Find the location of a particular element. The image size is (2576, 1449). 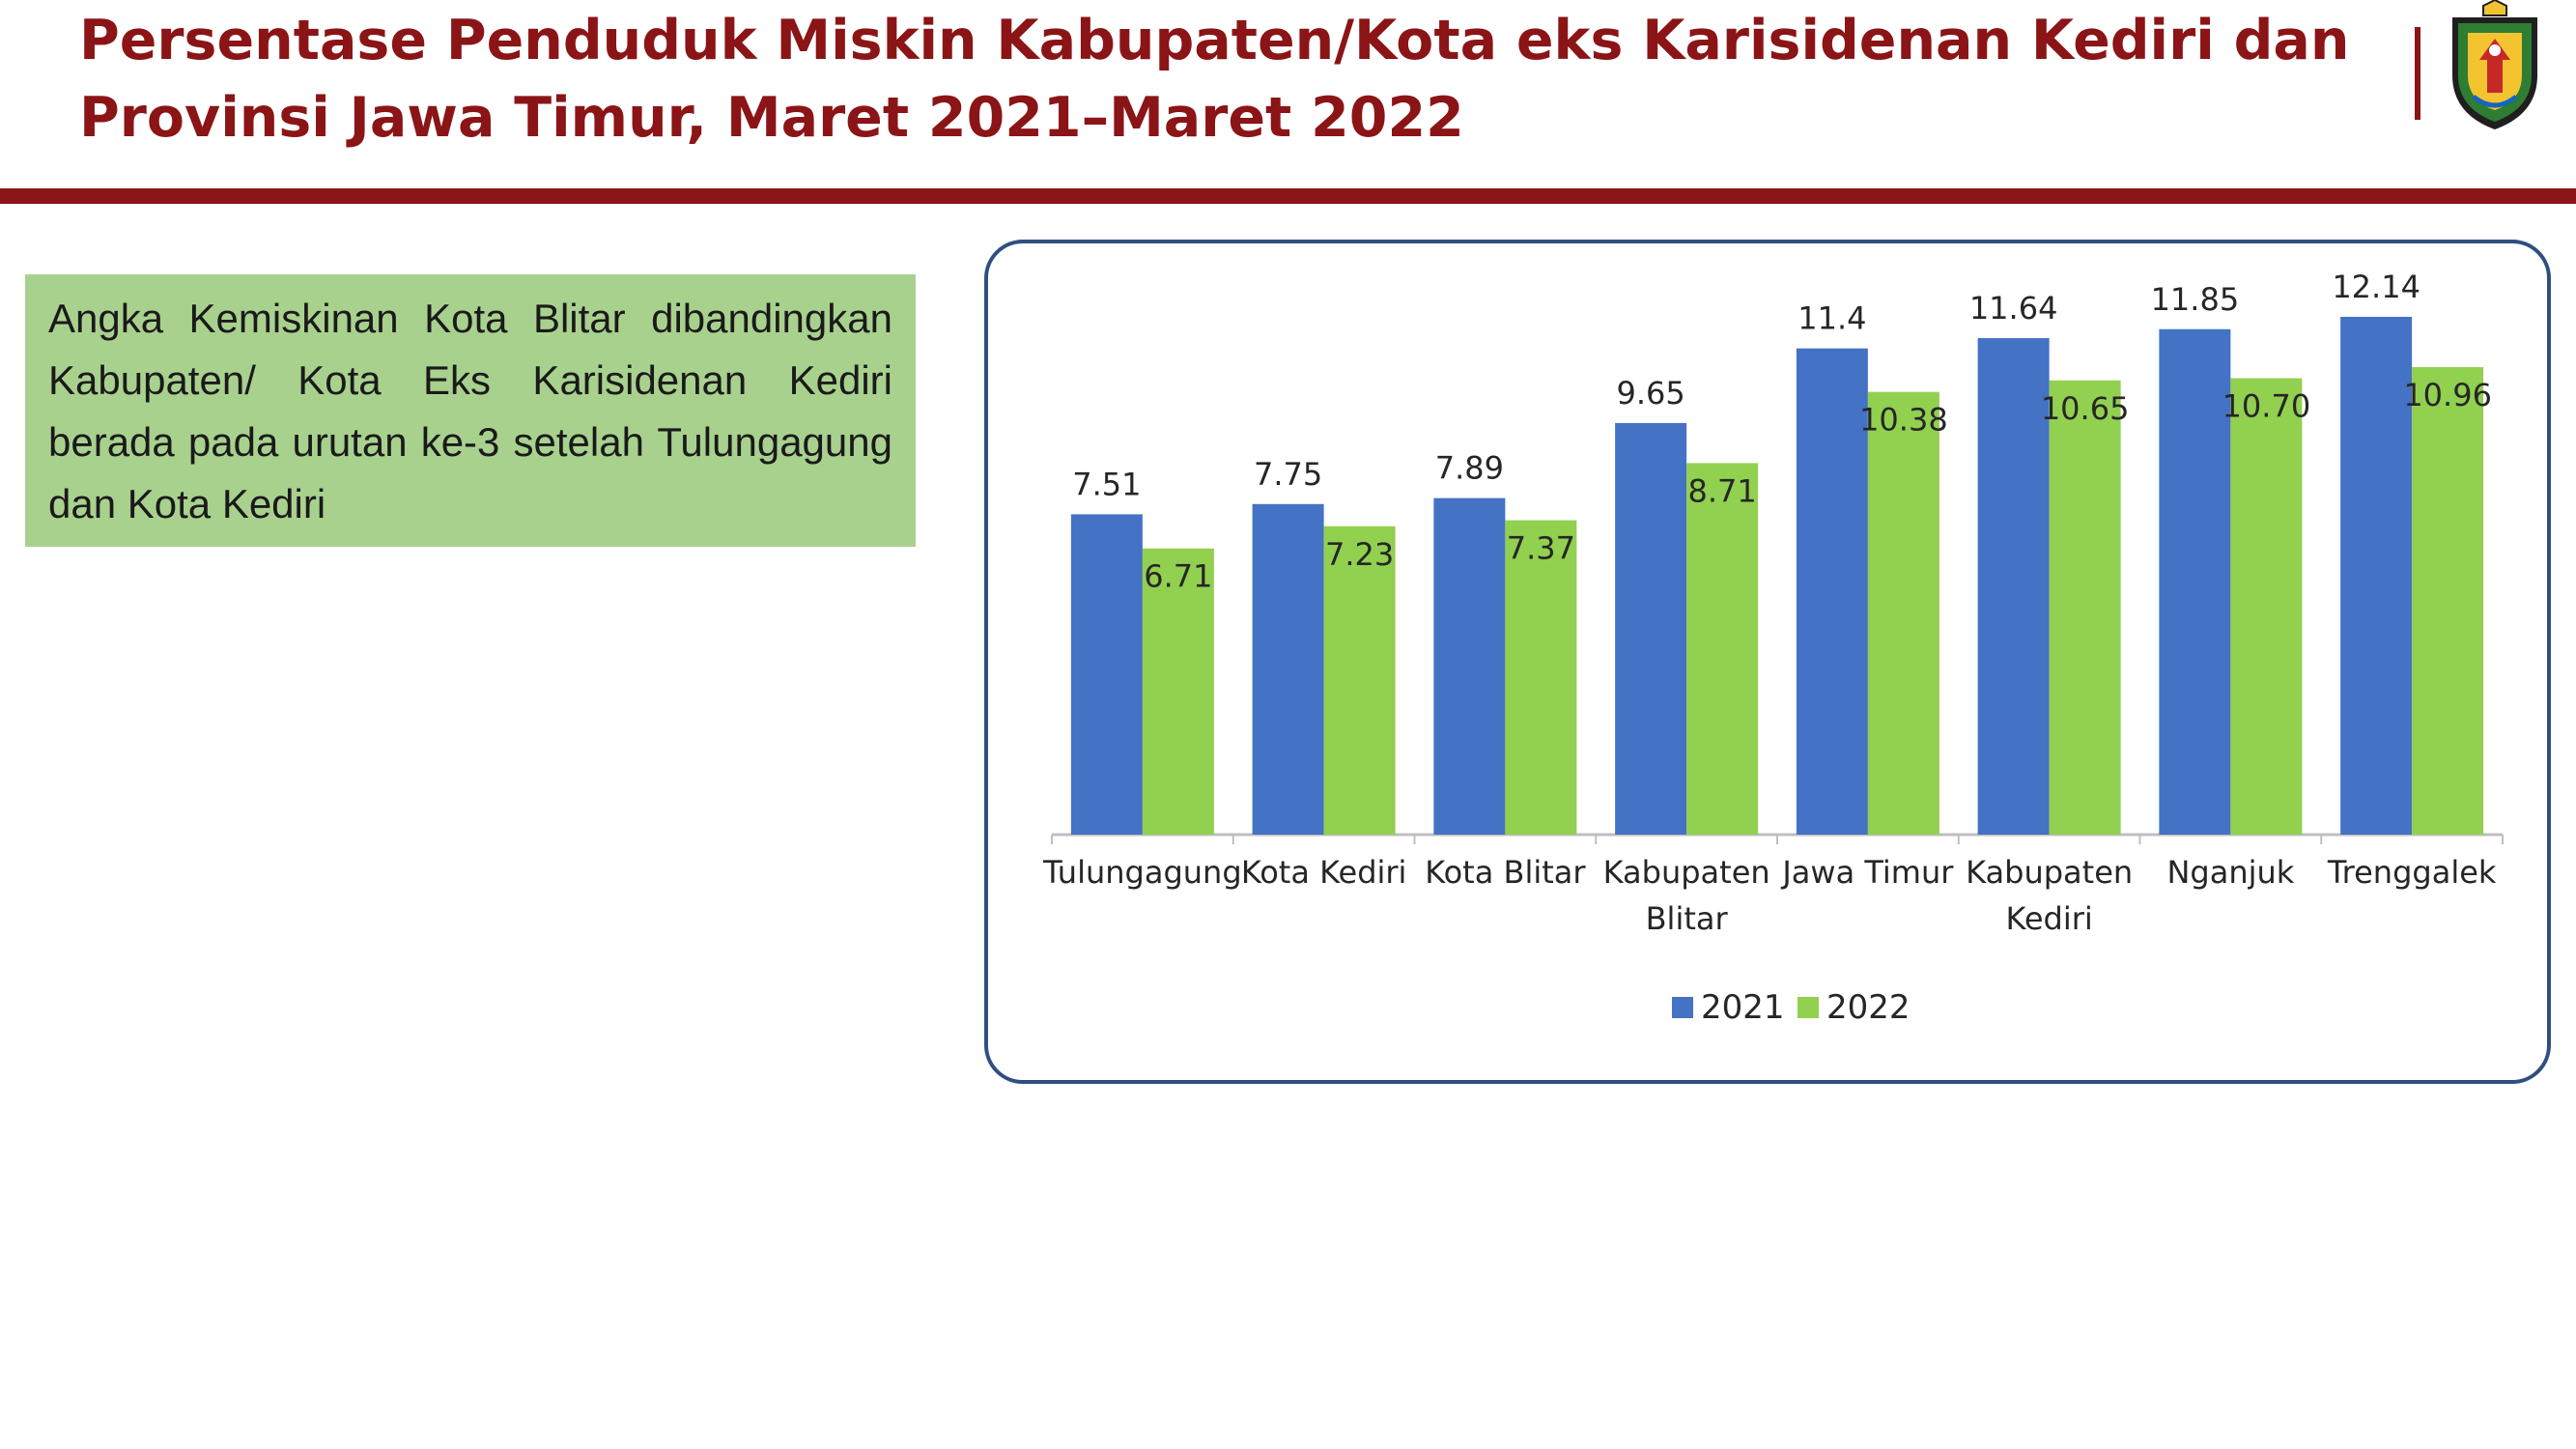

data-label-2021: 12.14 is located at coordinates (2376, 287).